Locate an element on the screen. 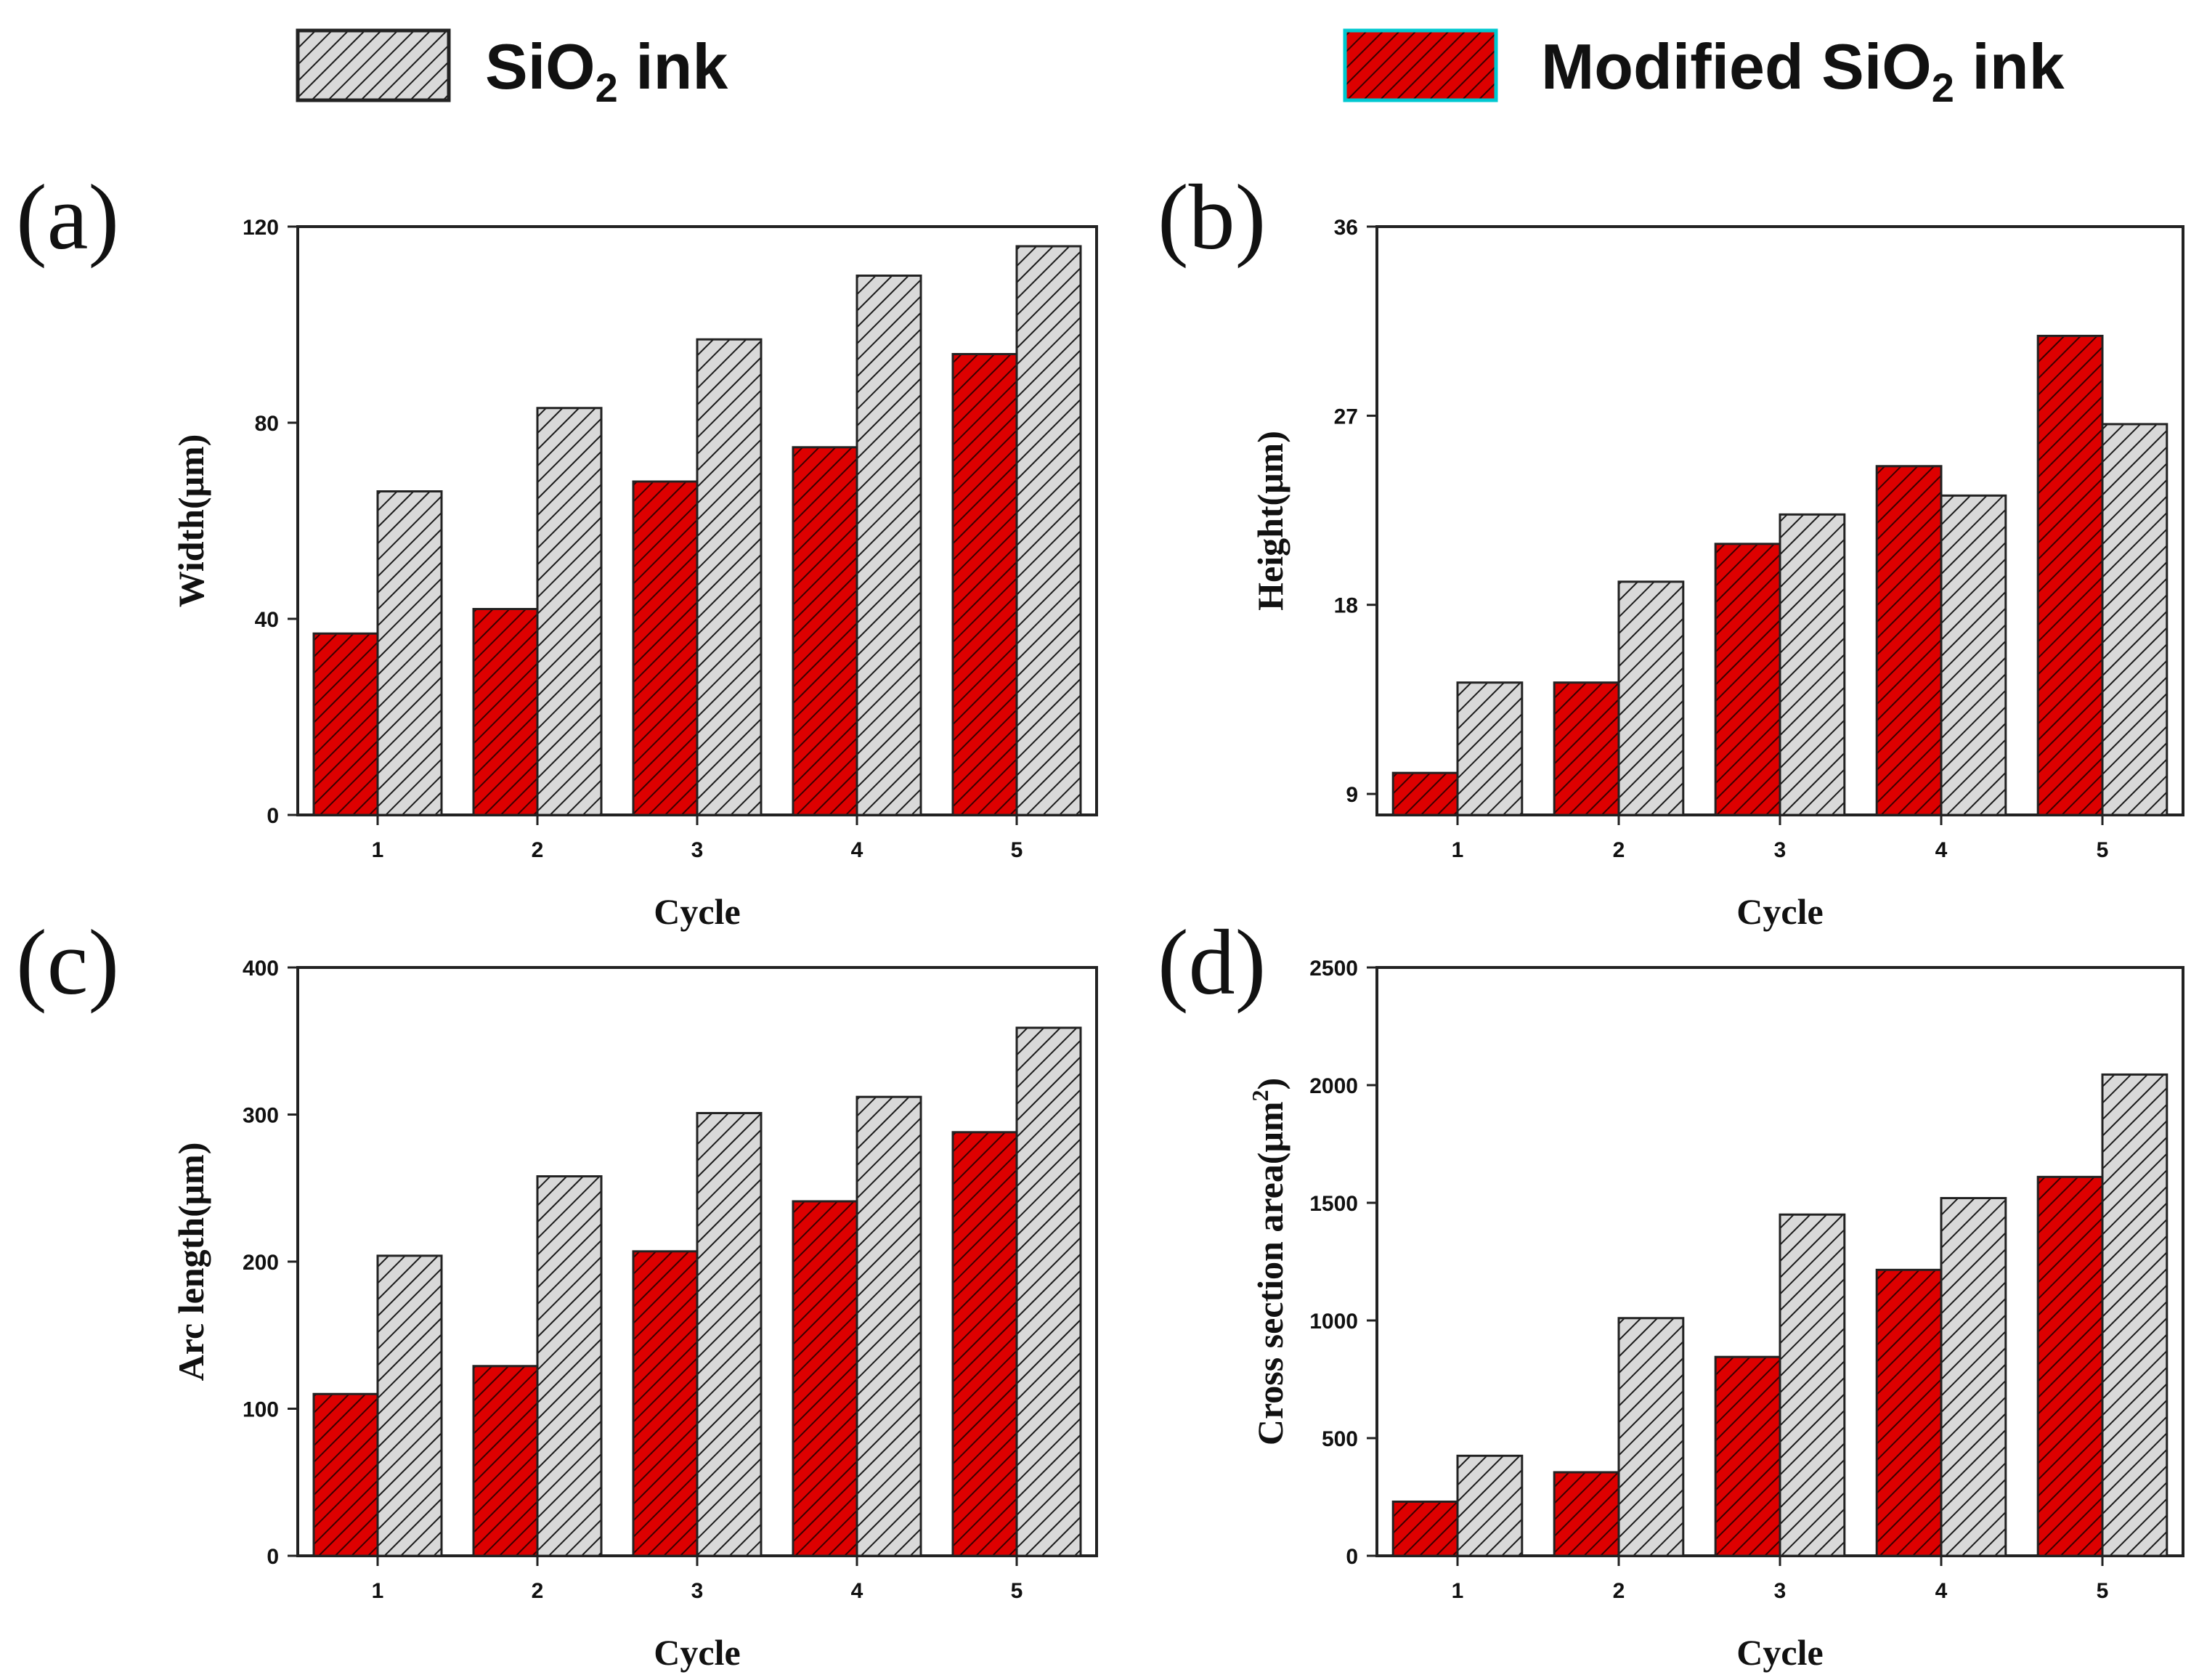 The height and width of the screenshot is (1680, 2199). y-tick-label: 120 is located at coordinates (261, 228).